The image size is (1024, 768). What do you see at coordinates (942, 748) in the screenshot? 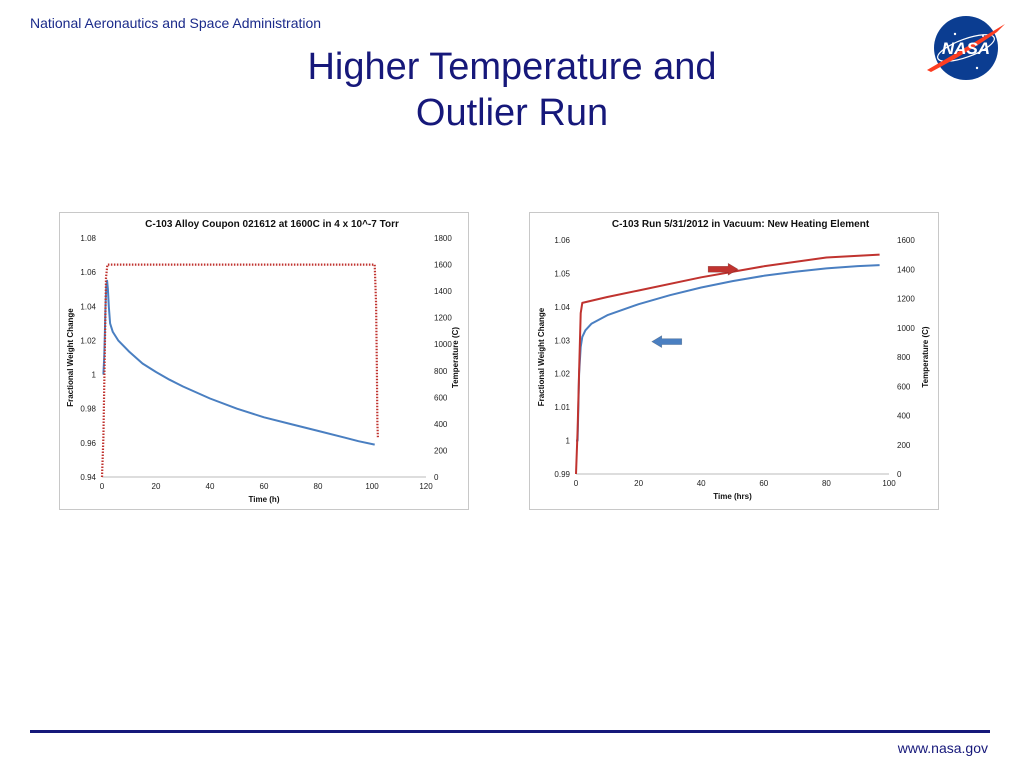
I see `footer-url: www.nasa.gov` at bounding box center [942, 748].